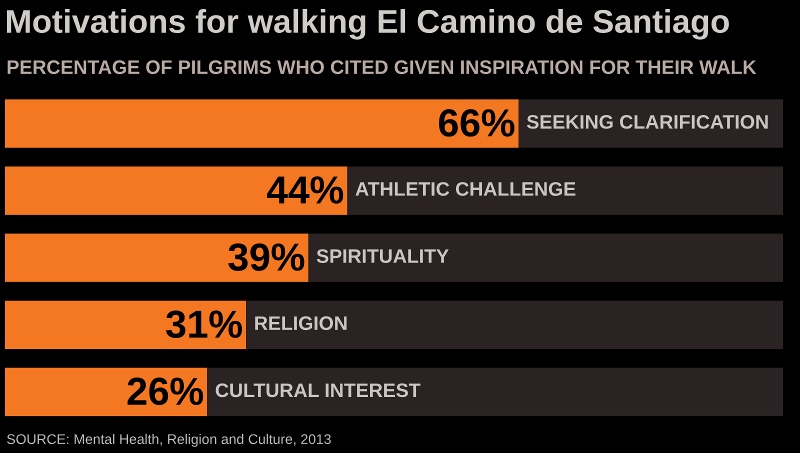 This screenshot has width=800, height=453. I want to click on source-note: SOURCE: Mental Health, Religion and Culture, 2013, so click(169, 440).